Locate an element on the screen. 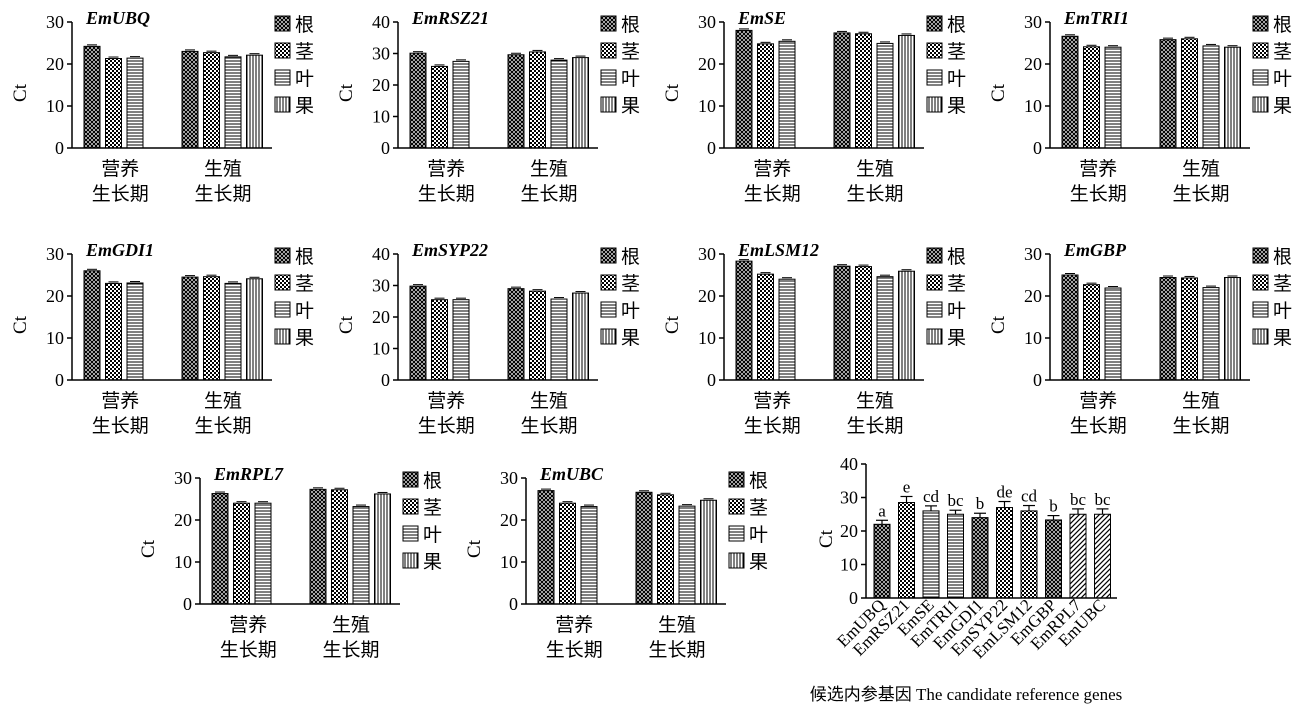  chart-emrsz21: 0 10 20 30 40 Ct EmRSZ21 营养 生长期 生殖 生长期 根茎叶果 is located at coordinates (488, 108).